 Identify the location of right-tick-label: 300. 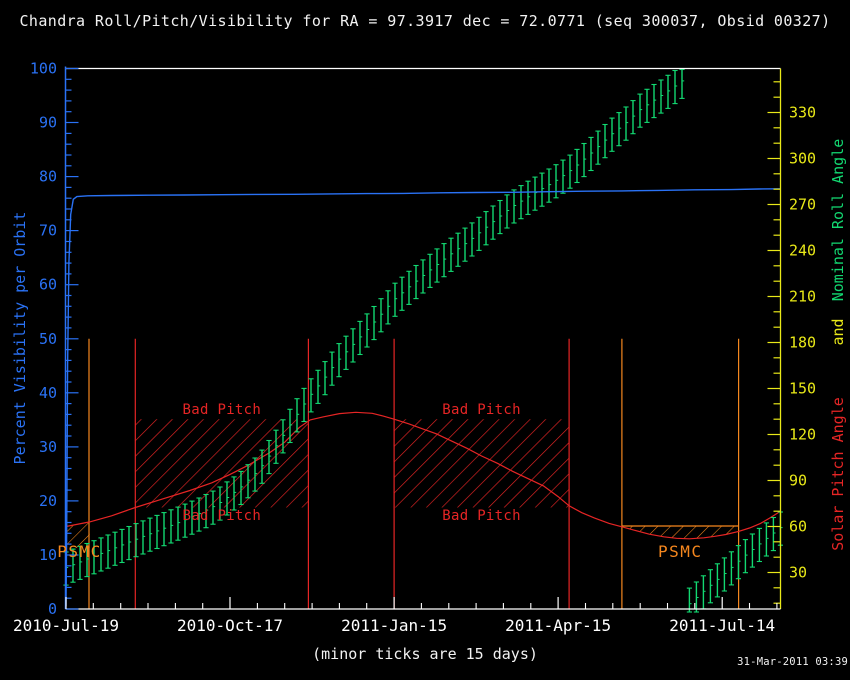
(802, 159).